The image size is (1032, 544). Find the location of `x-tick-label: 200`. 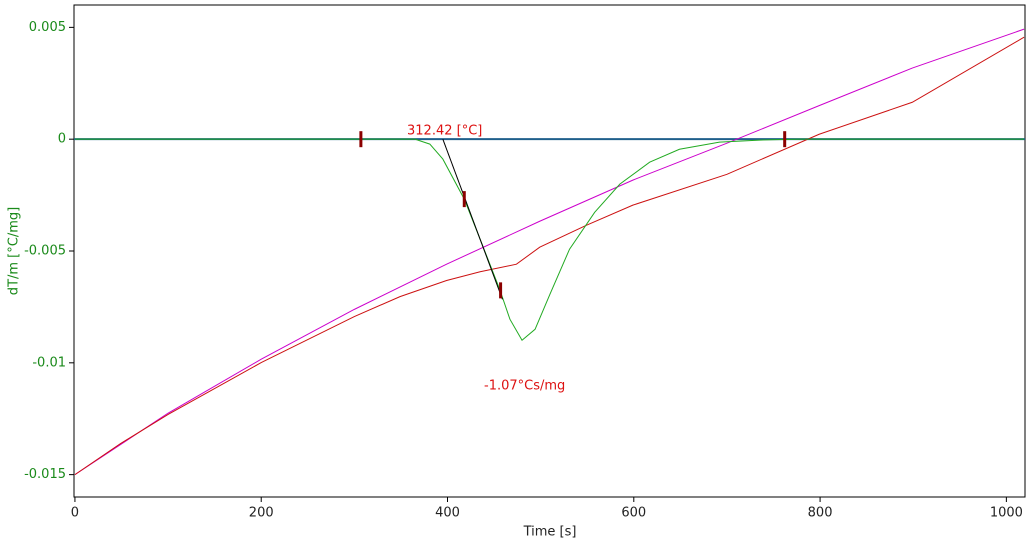

x-tick-label: 200 is located at coordinates (261, 513).